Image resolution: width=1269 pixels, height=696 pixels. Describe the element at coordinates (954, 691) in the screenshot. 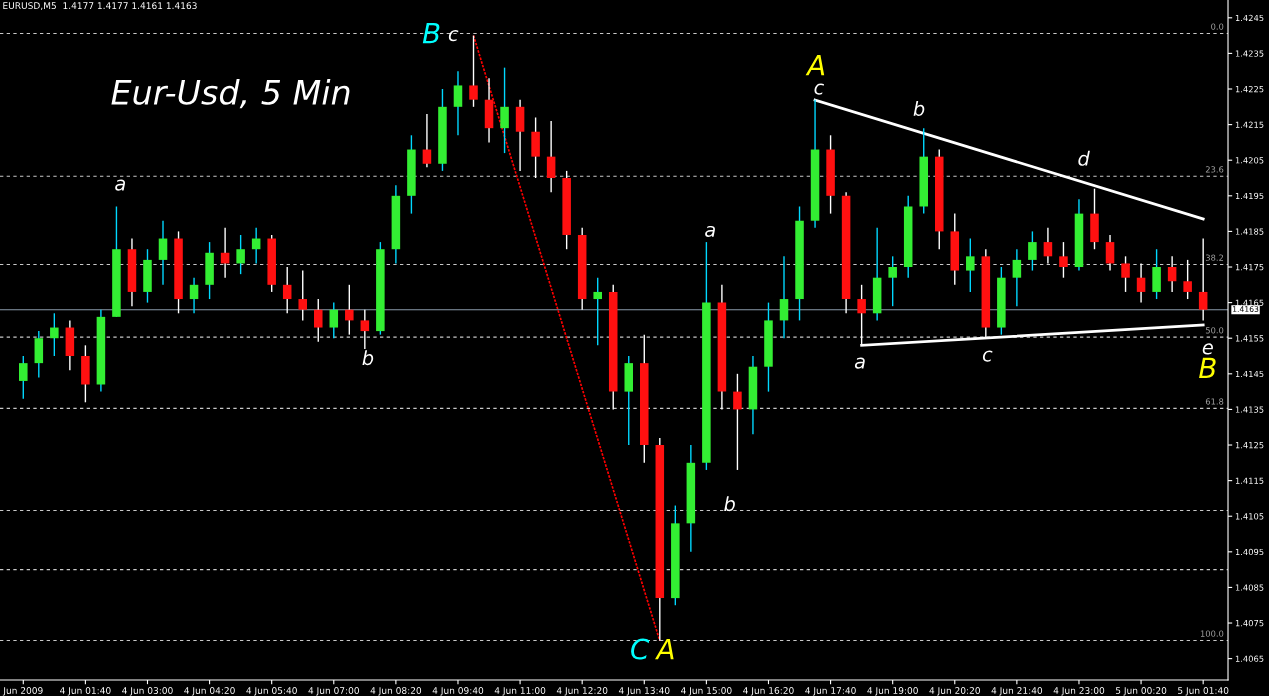

I see `x-tick-label: 4 Jun 20:20` at that location.